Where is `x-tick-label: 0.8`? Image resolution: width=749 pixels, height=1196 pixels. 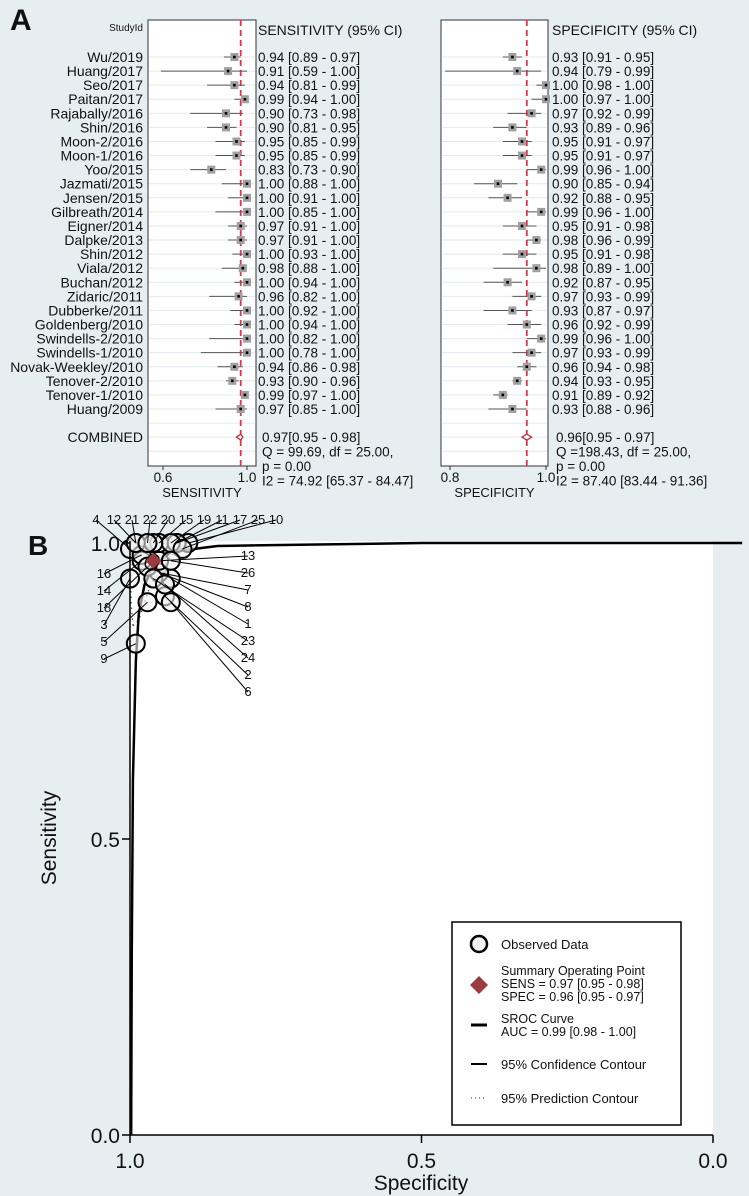 x-tick-label: 0.8 is located at coordinates (450, 477).